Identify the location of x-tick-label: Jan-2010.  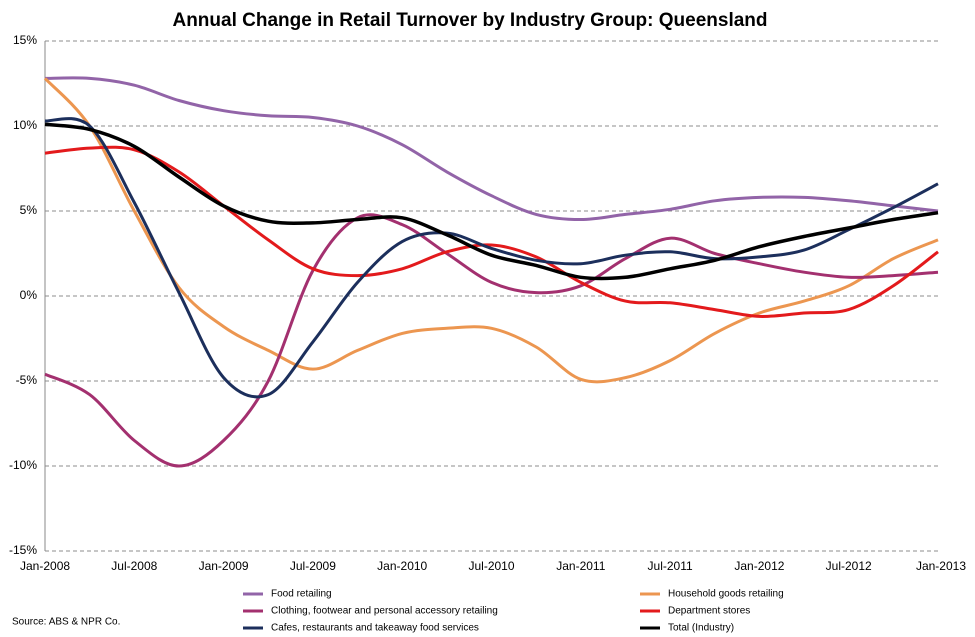
(402, 566).